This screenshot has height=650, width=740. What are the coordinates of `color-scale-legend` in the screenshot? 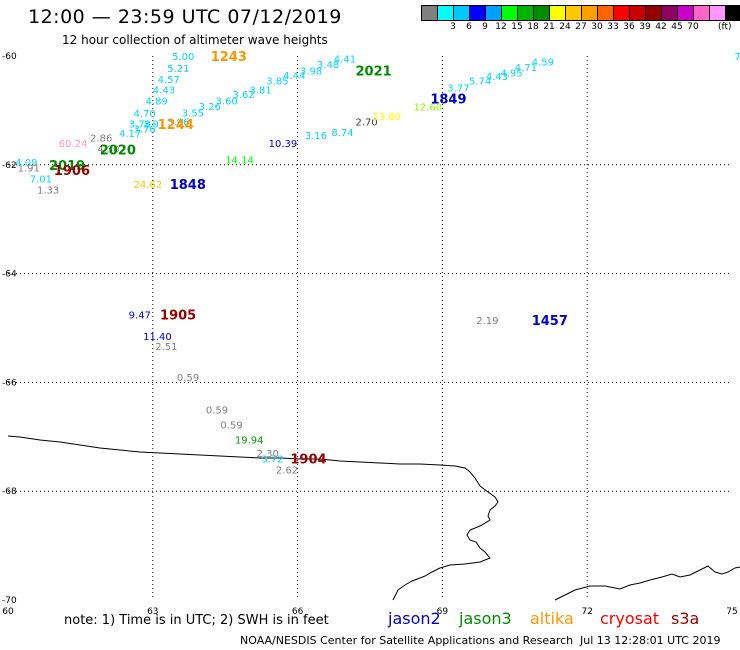 It's located at (580, 13).